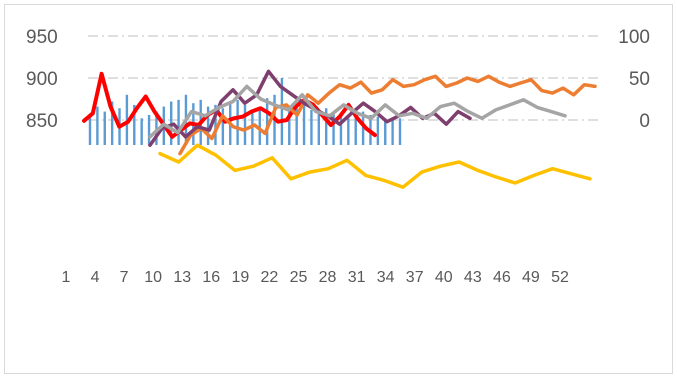 Image resolution: width=677 pixels, height=378 pixels. I want to click on x-tick-label: 4, so click(95, 277).